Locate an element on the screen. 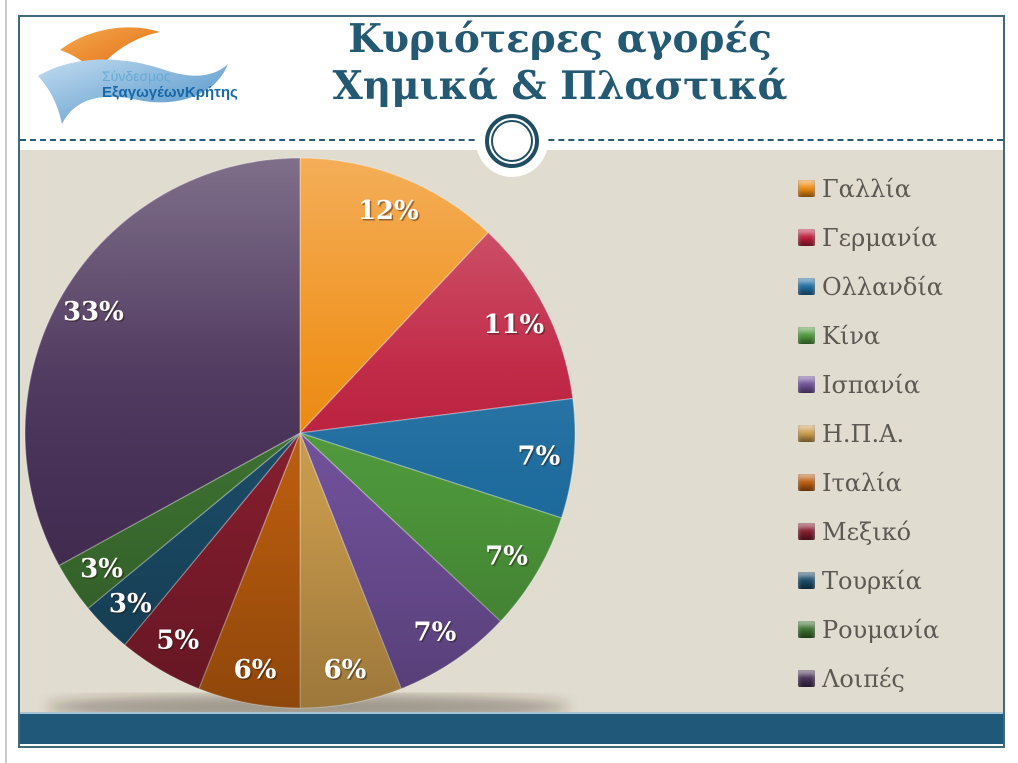 The width and height of the screenshot is (1018, 763). pie-percent-label-shadow: 12% is located at coordinates (389, 213).